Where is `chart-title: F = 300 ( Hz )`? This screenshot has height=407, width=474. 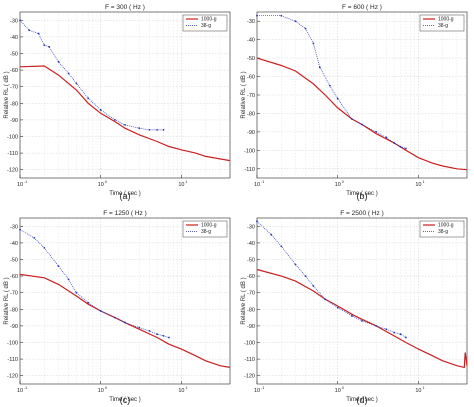 chart-title: F = 300 ( Hz ) is located at coordinates (125, 7).